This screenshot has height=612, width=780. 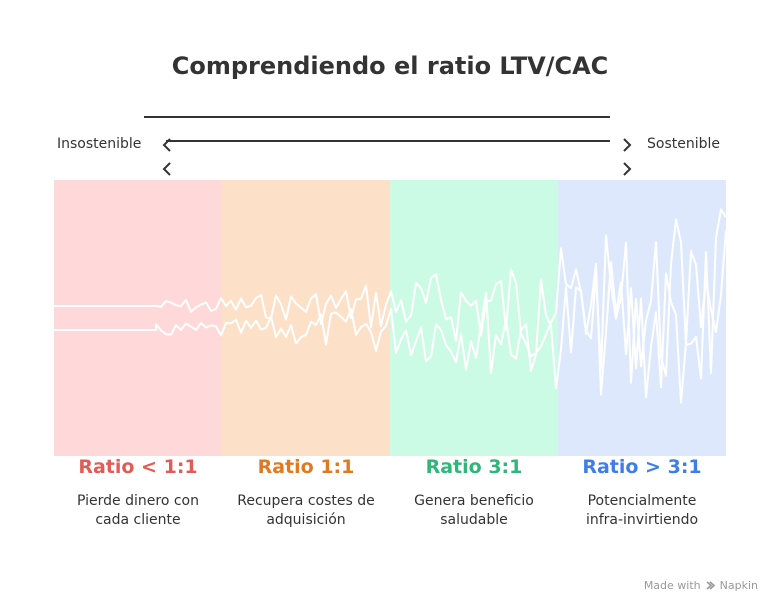 I want to click on ratio-label-healthy: Ratio 3:1, so click(x=474, y=467).